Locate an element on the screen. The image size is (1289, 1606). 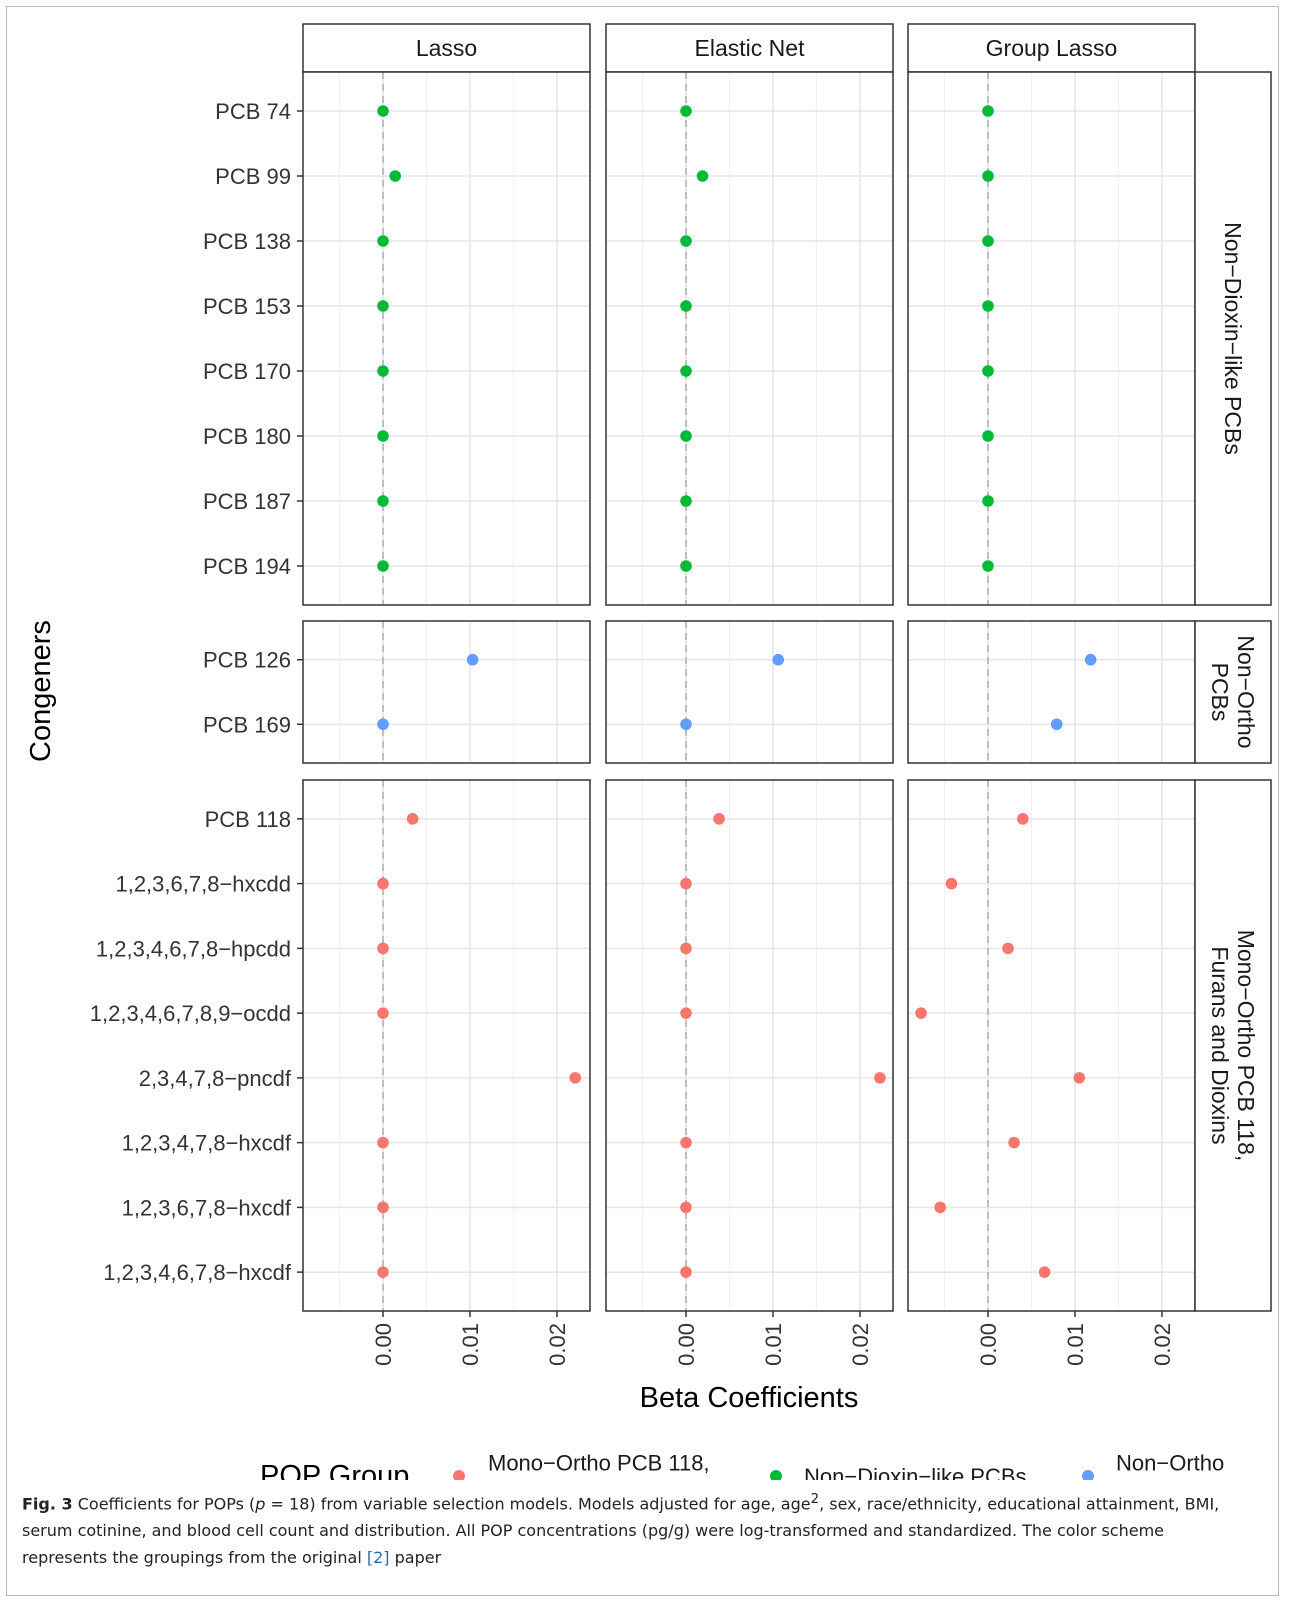
data-point-group-lasso-1-2-3-4-6-7-8-hpcdd is located at coordinates (1008, 948).